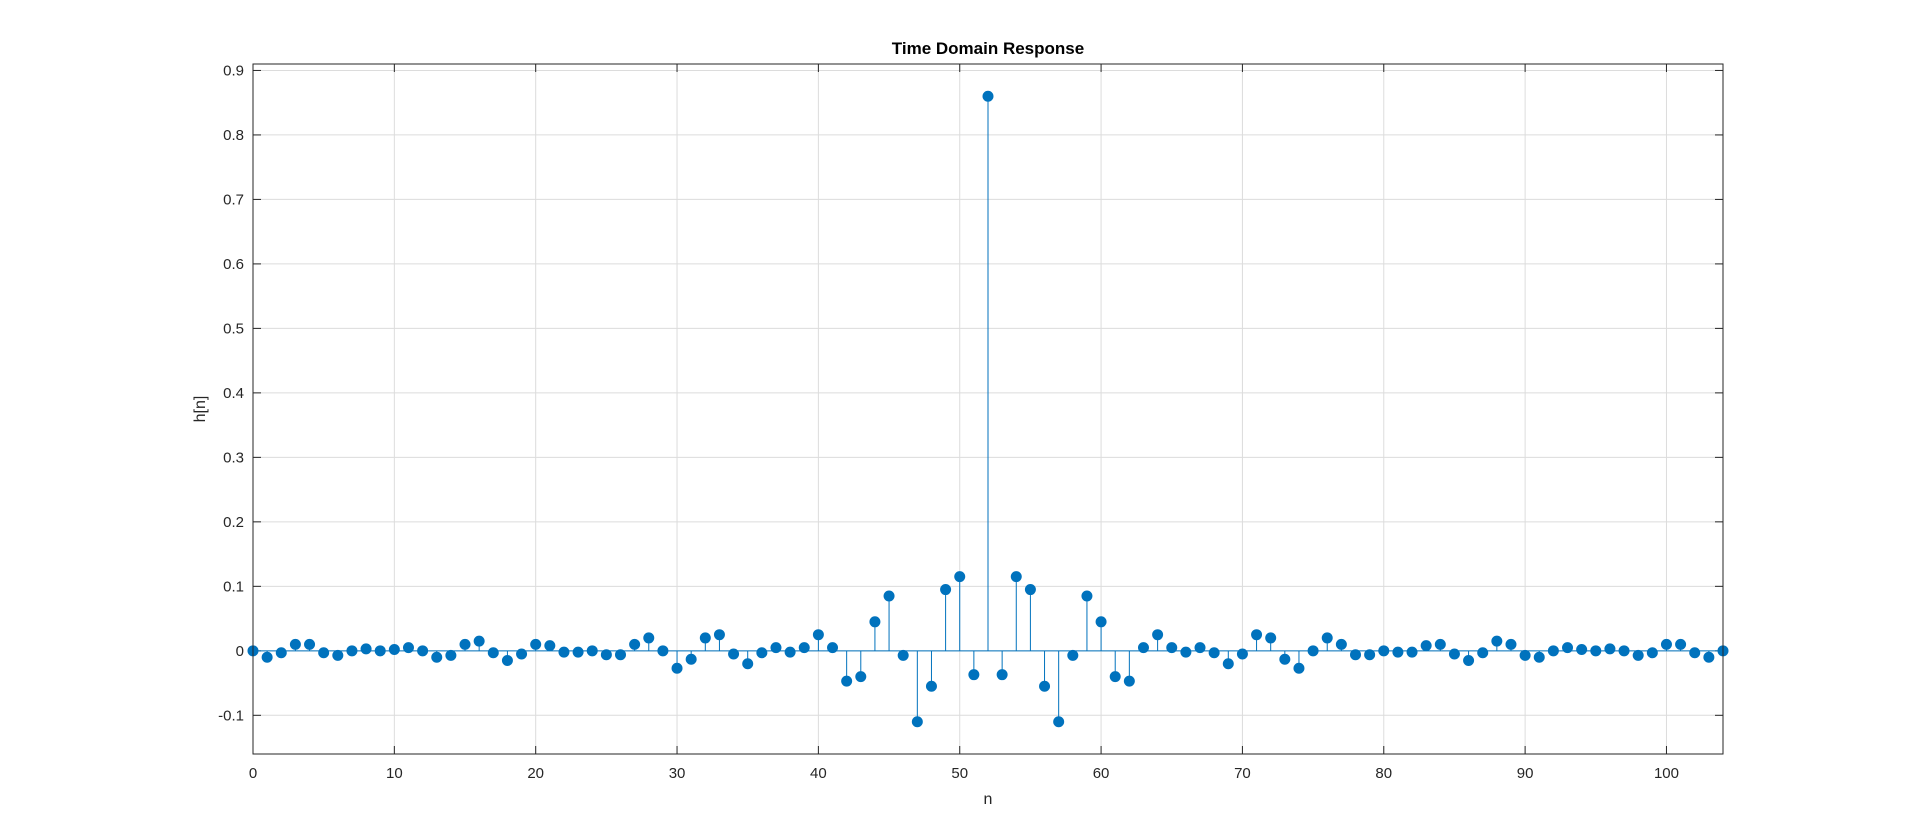 The image size is (1920, 838). Describe the element at coordinates (1242, 773) in the screenshot. I see `x-tick-label: 70` at that location.